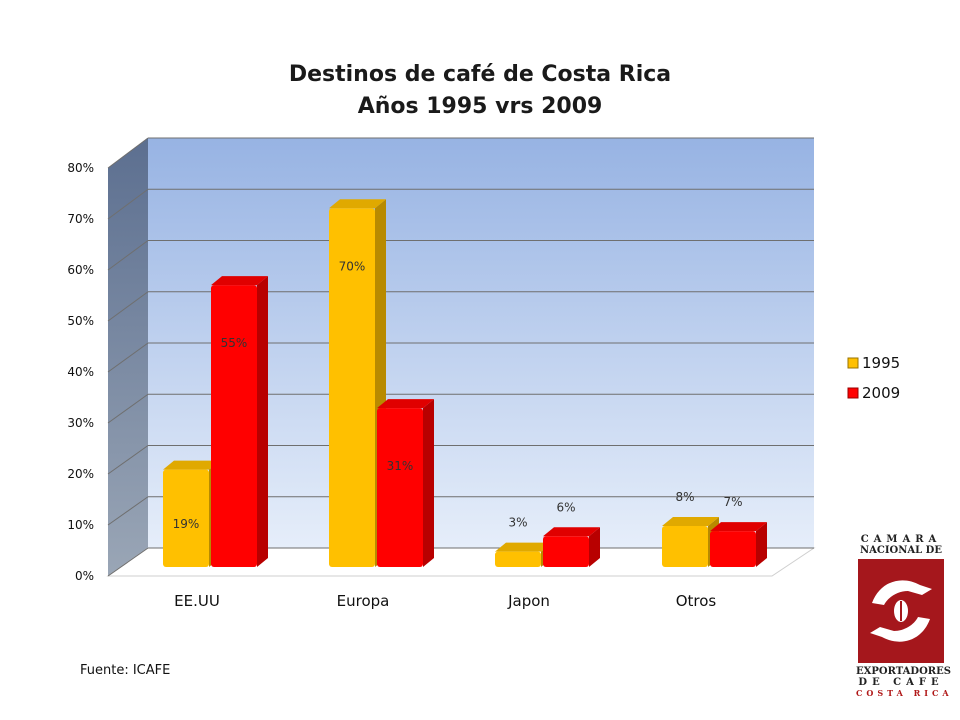 Image resolution: width=960 pixels, height=720 pixels. What do you see at coordinates (80, 219) in the screenshot?
I see `y-tick-label: 70%` at bounding box center [80, 219].